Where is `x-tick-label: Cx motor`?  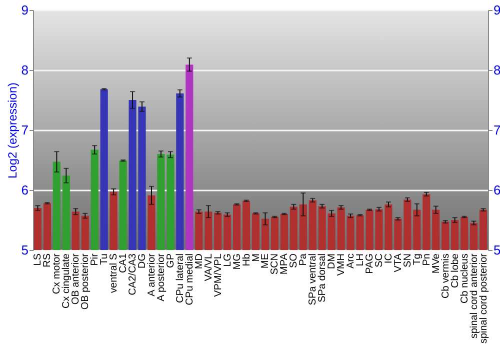
x-tick-label: Cx motor is located at coordinates (57, 273).